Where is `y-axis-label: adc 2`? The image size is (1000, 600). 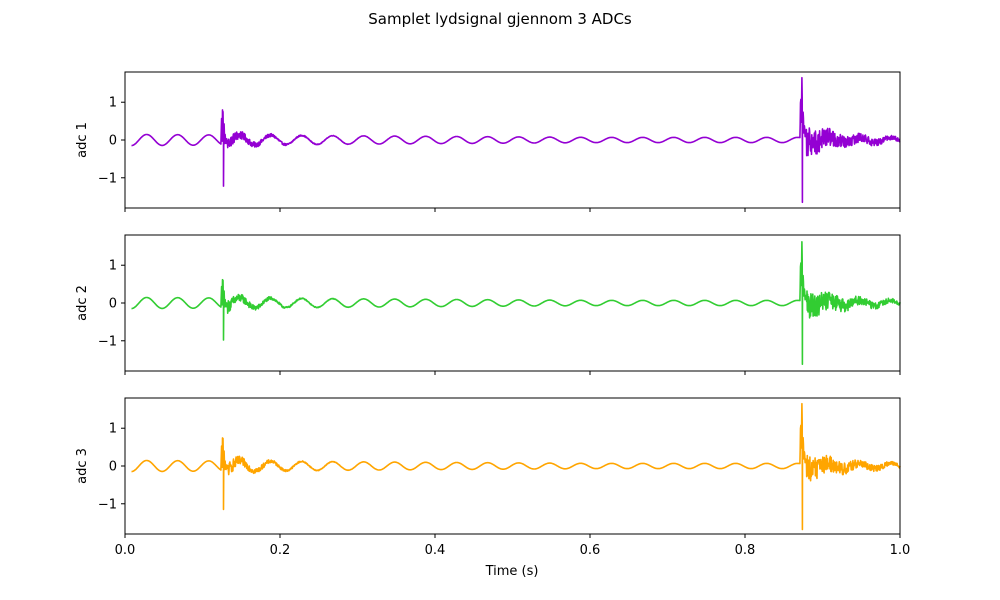
y-axis-label: adc 2 is located at coordinates (82, 303).